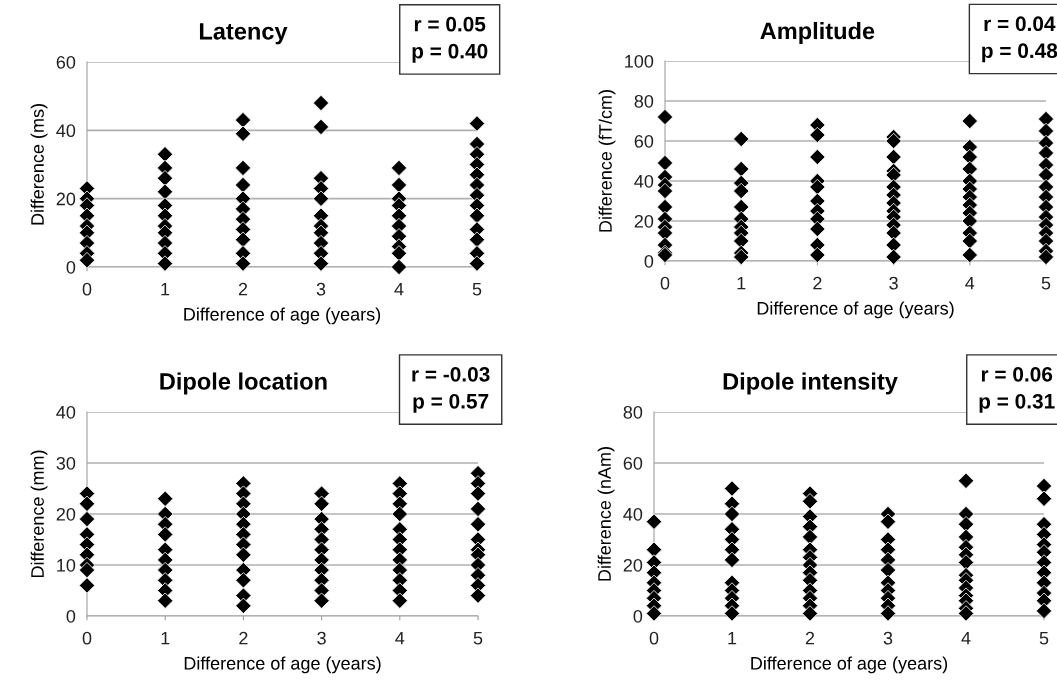 The height and width of the screenshot is (695, 1057). I want to click on chart-title: Dipole intensity, so click(810, 383).